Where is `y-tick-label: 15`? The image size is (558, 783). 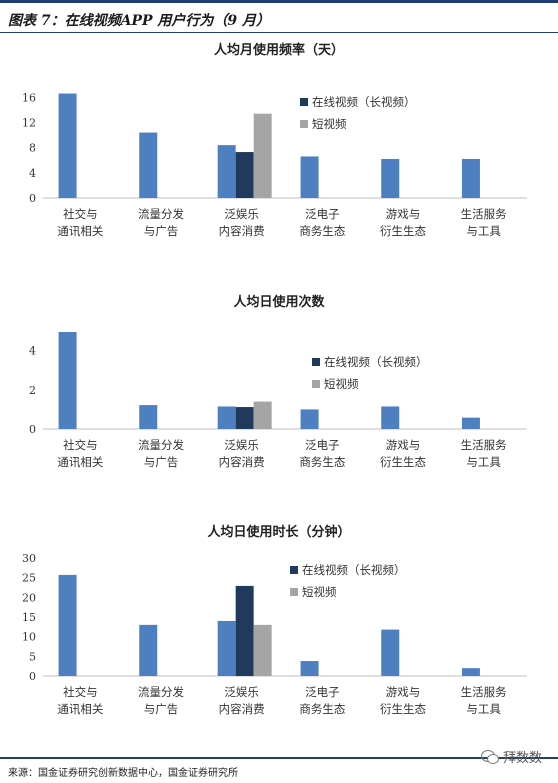
y-tick-label: 15 is located at coordinates (29, 617).